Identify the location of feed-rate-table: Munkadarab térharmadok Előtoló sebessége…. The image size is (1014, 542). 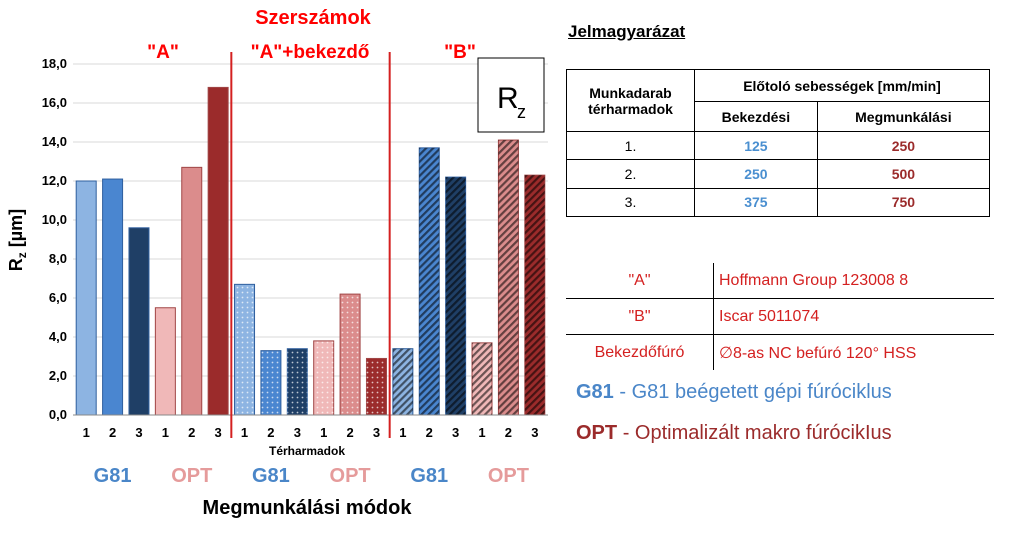
(778, 143).